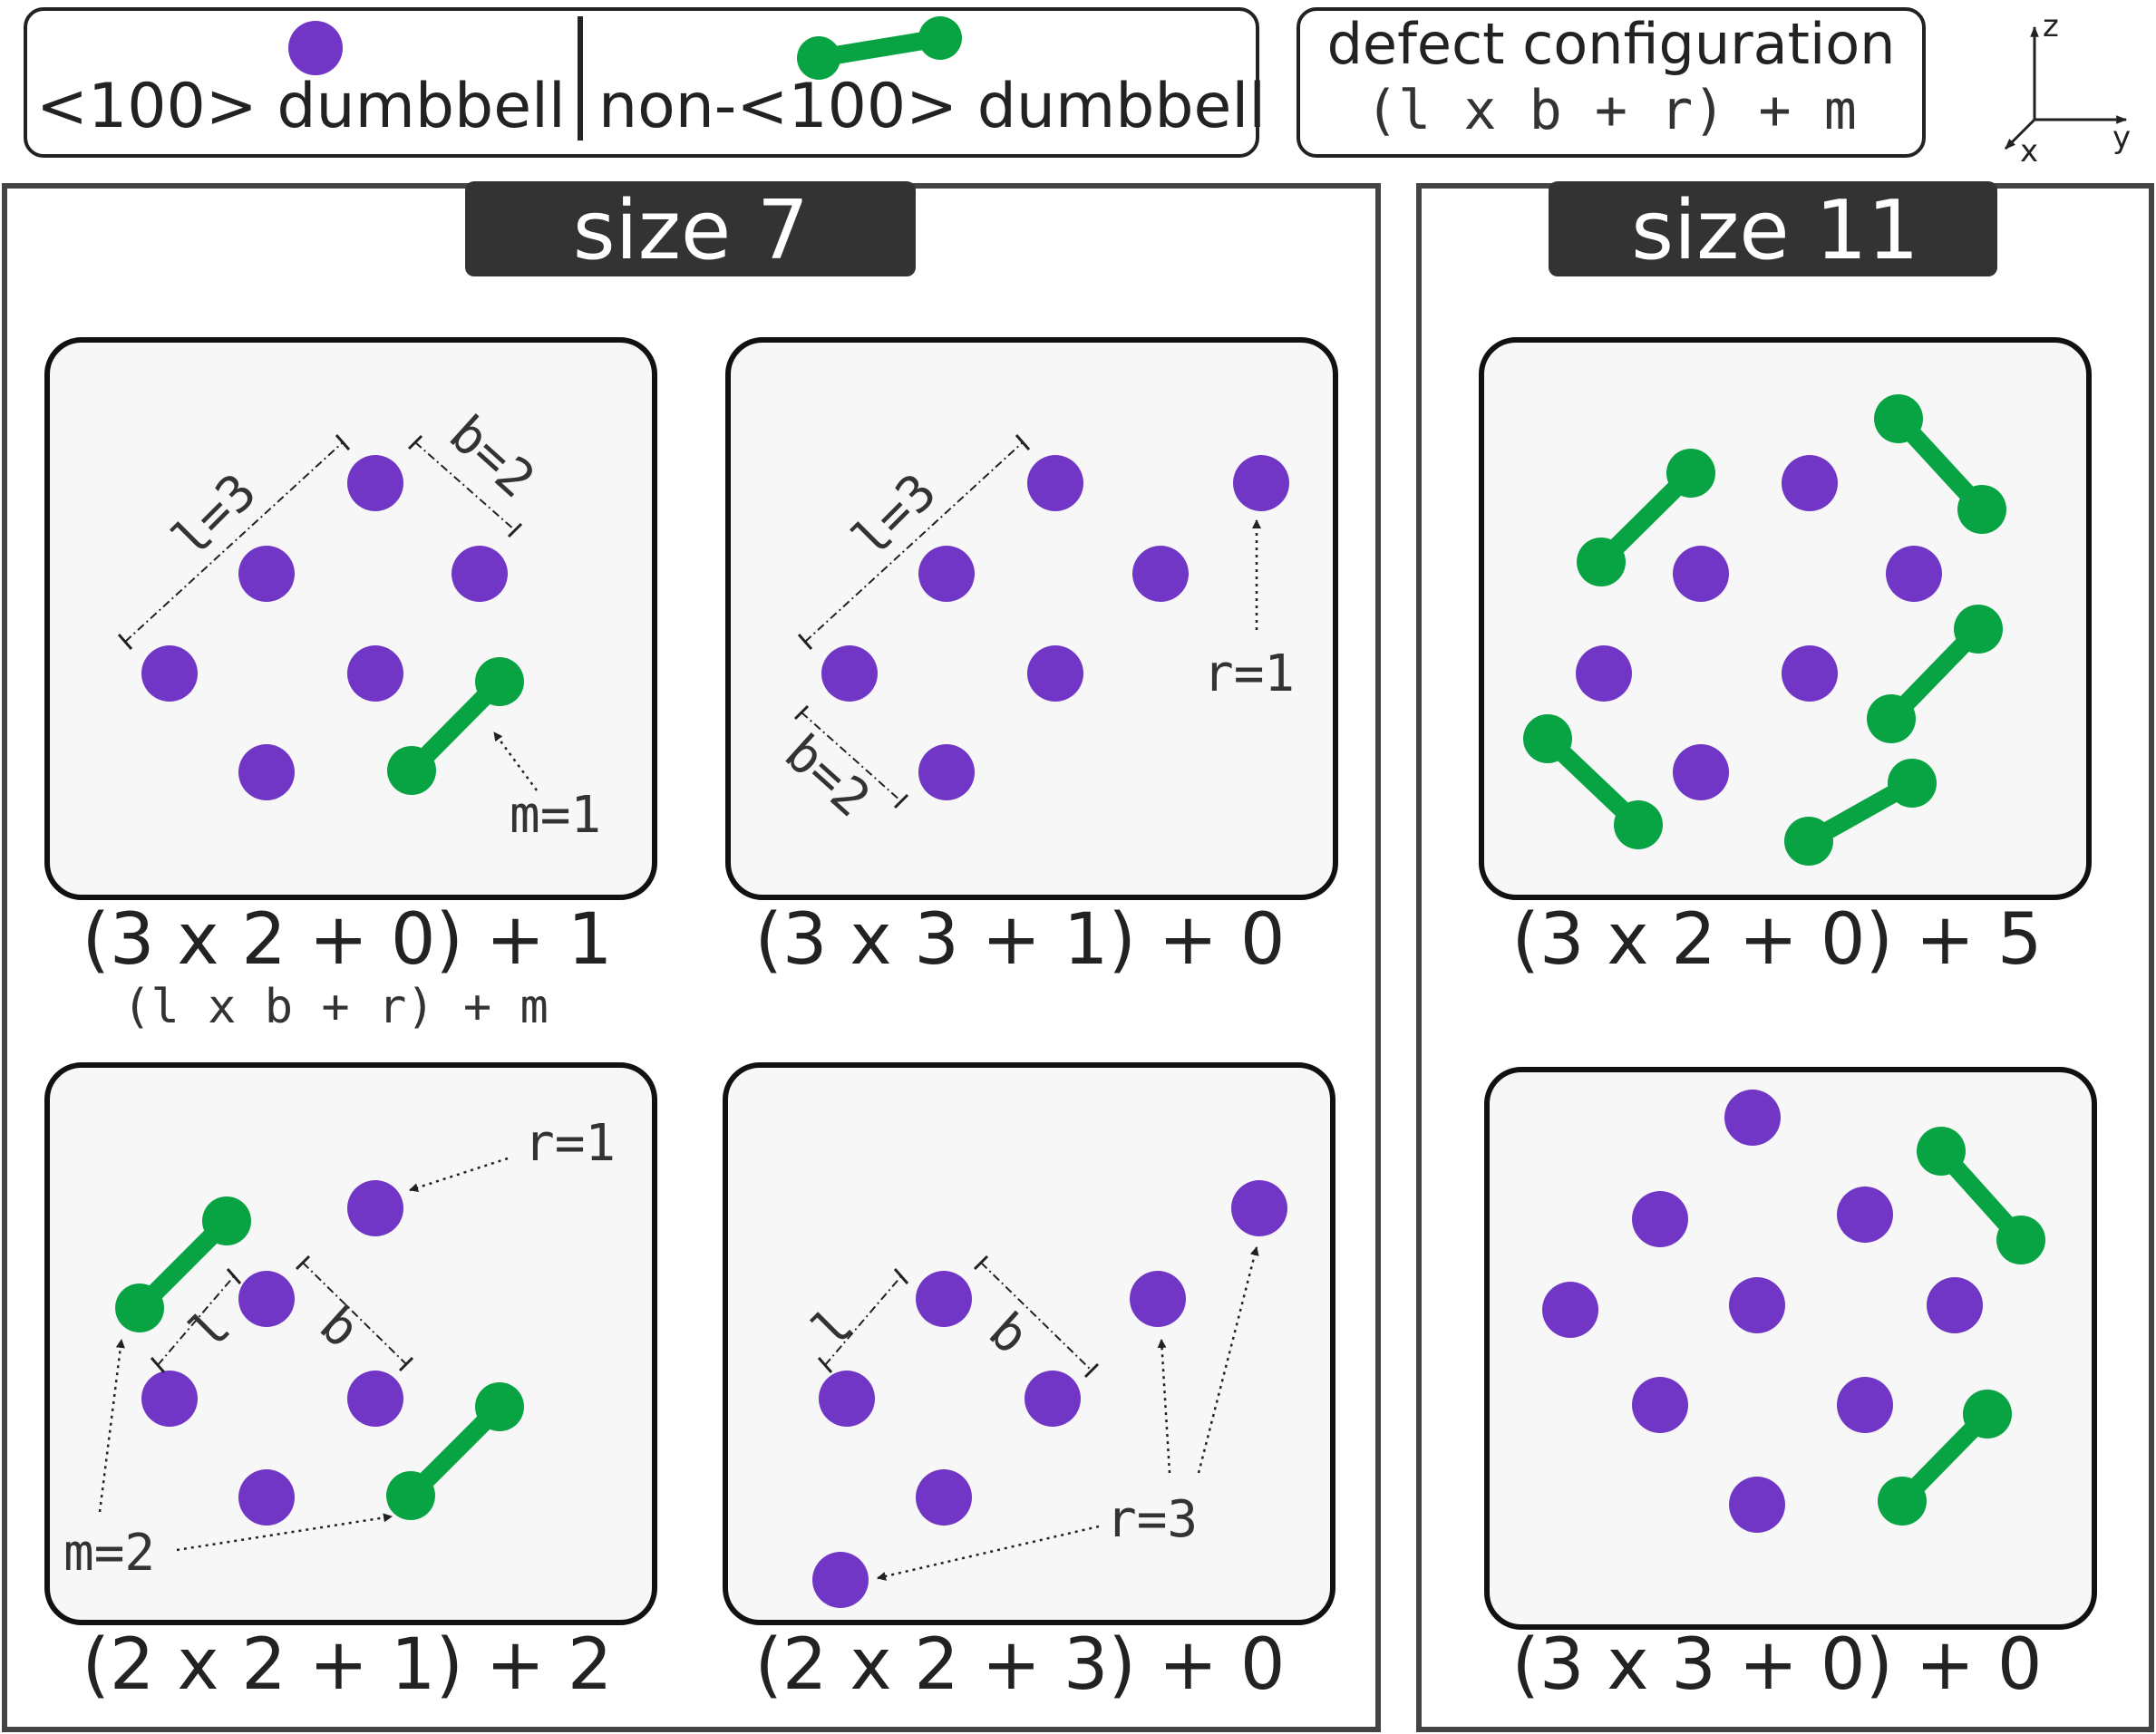 Image resolution: width=2156 pixels, height=1734 pixels. What do you see at coordinates (2051, 26) in the screenshot?
I see `axis-label-z: z` at bounding box center [2051, 26].